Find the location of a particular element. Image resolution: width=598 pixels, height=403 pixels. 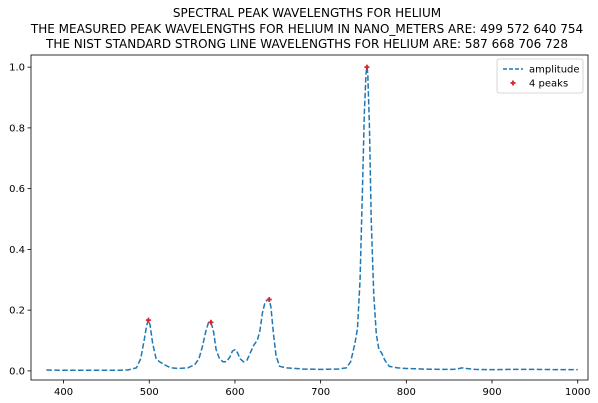

legend-peaks-swatch is located at coordinates (513, 83).